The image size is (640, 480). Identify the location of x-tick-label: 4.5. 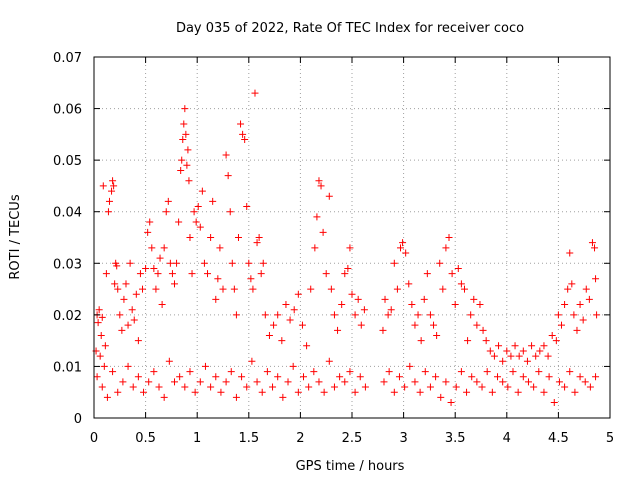
(558, 438).